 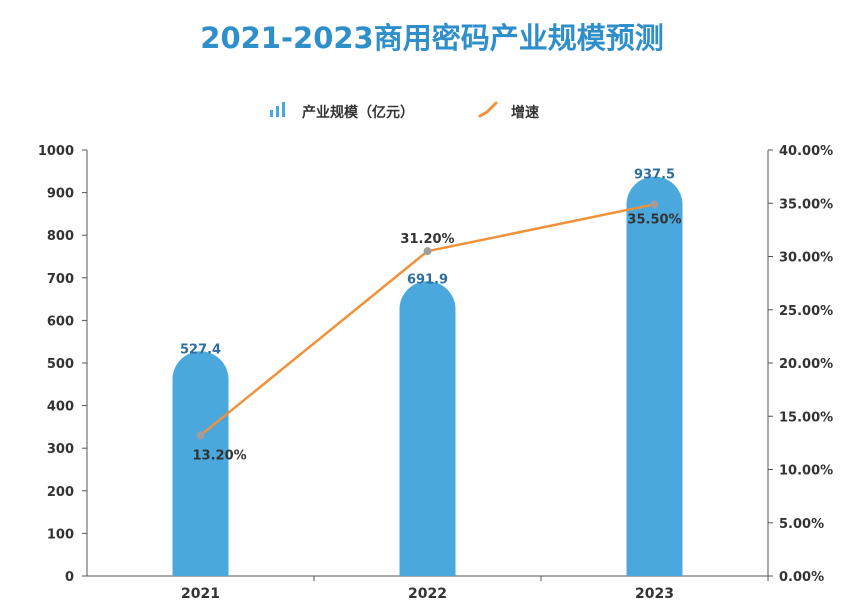 I want to click on left-tick-label: 900, so click(x=60, y=194).